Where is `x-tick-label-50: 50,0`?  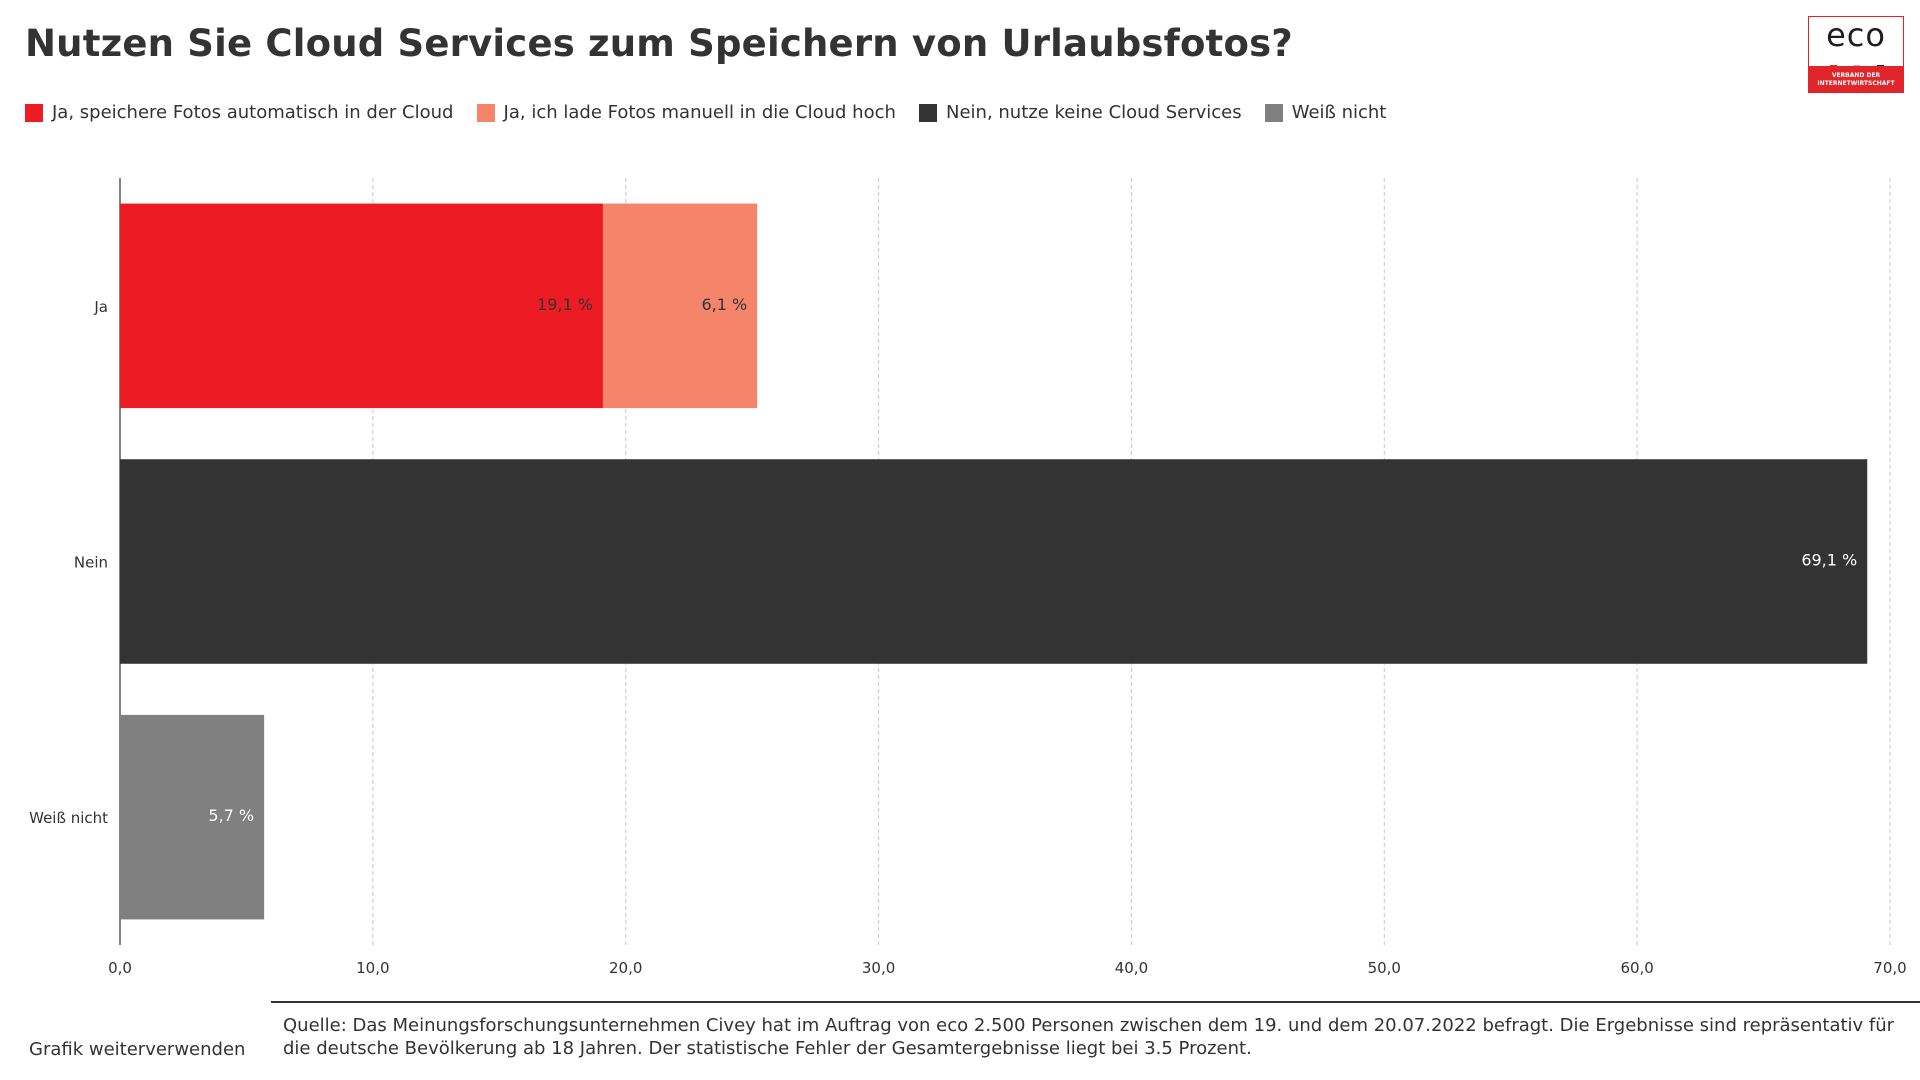 x-tick-label-50: 50,0 is located at coordinates (1384, 968).